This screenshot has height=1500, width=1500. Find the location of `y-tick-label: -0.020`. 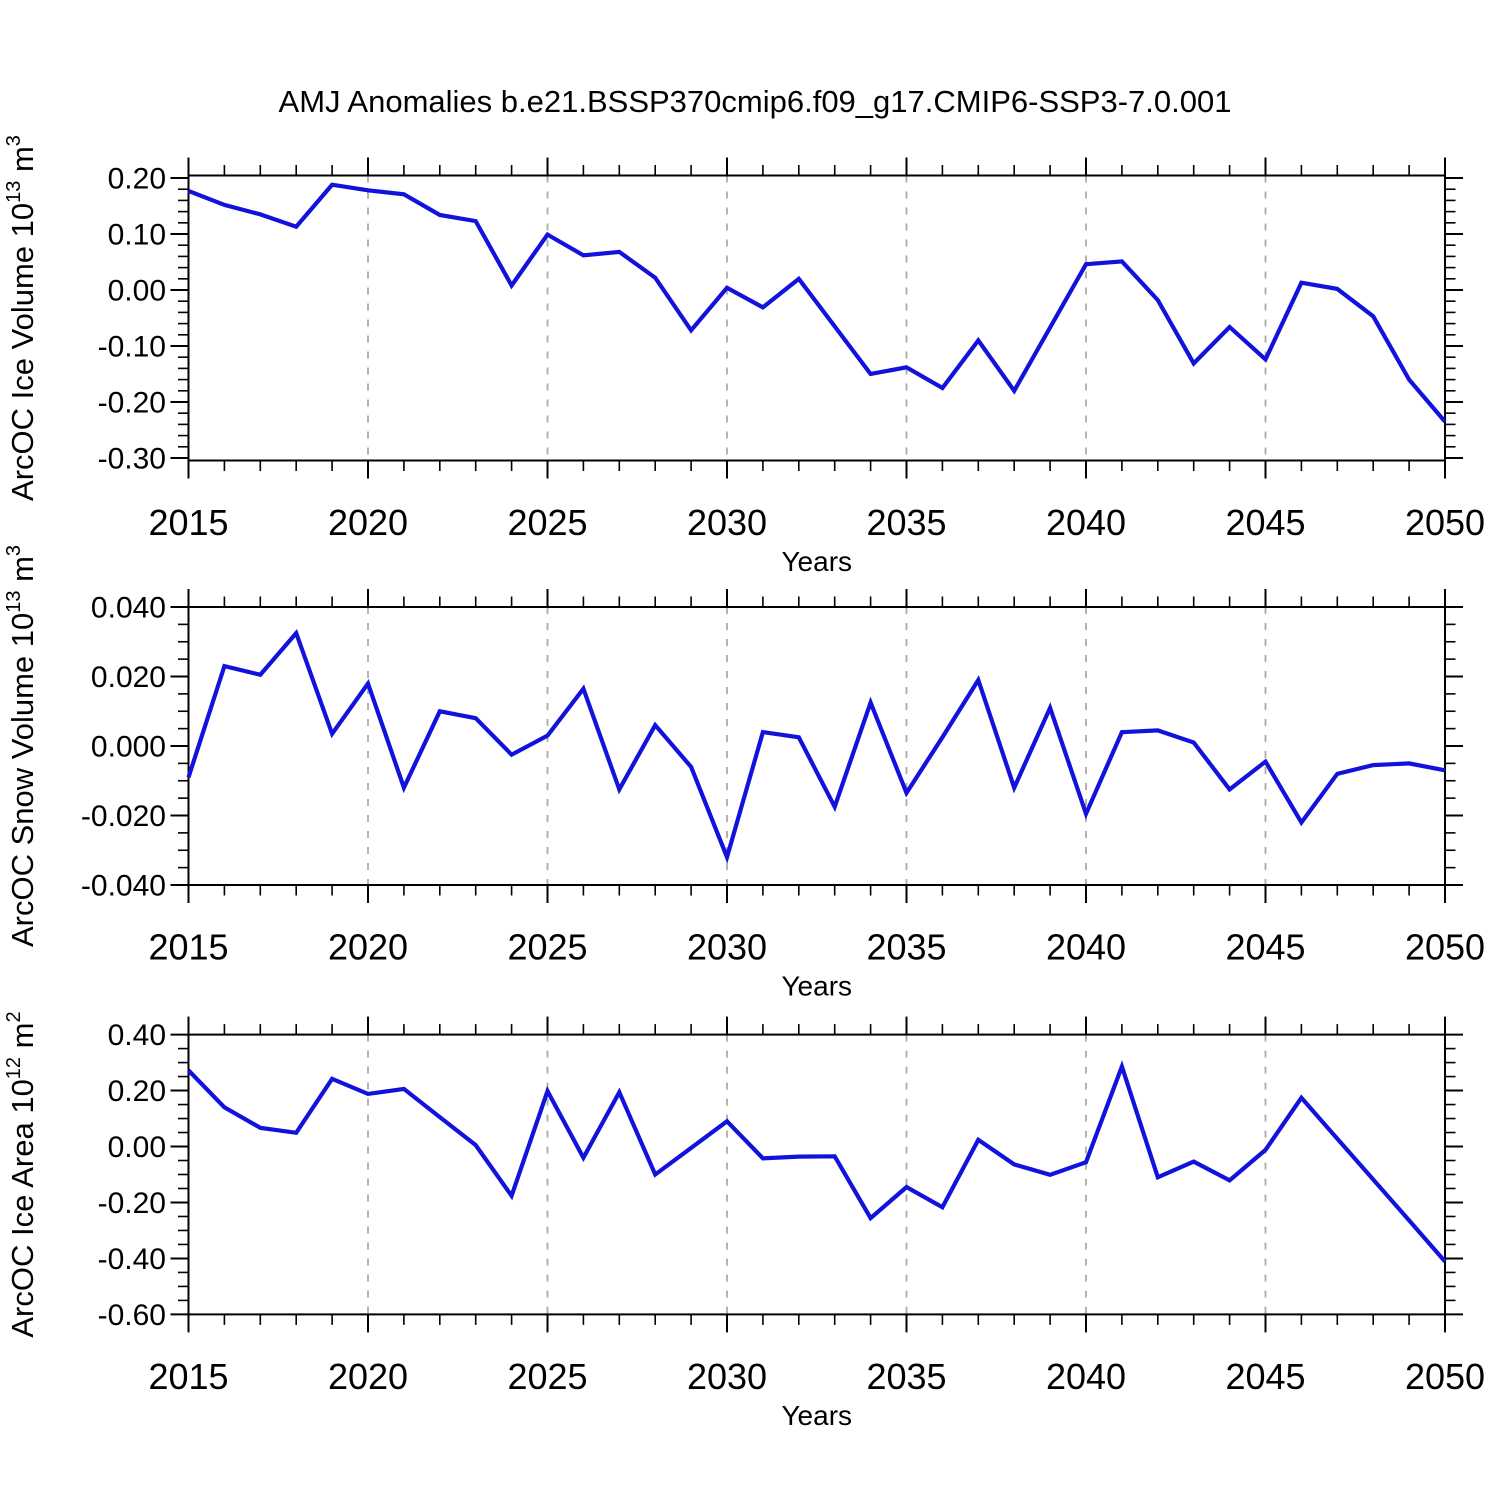

y-tick-label: -0.020 is located at coordinates (123, 816).